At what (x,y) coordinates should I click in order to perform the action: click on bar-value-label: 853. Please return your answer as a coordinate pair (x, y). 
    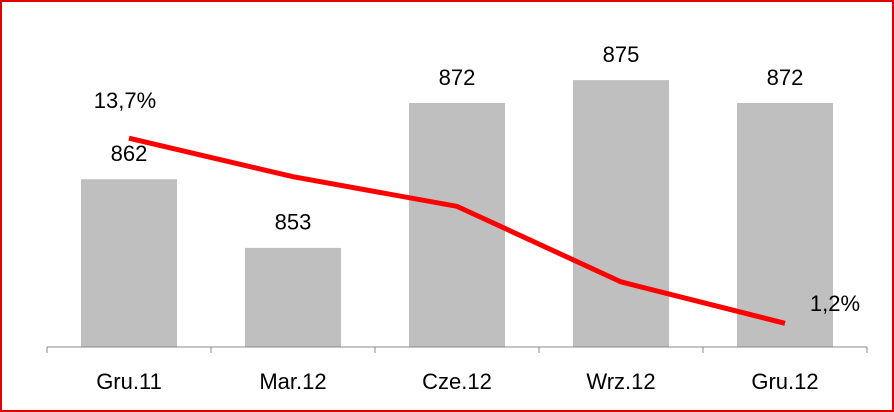
    Looking at the image, I should click on (293, 222).